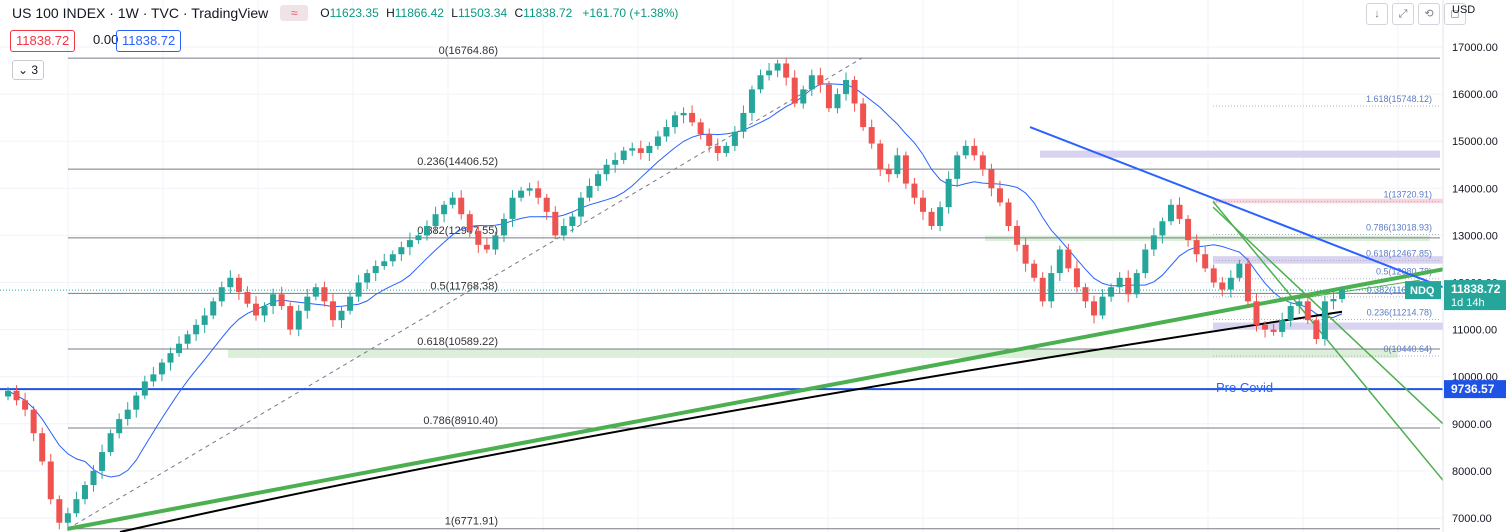  Describe the element at coordinates (1416, 14) in the screenshot. I see `chart-toolbar: ↓ ⤢ ⟲ ◻` at that location.